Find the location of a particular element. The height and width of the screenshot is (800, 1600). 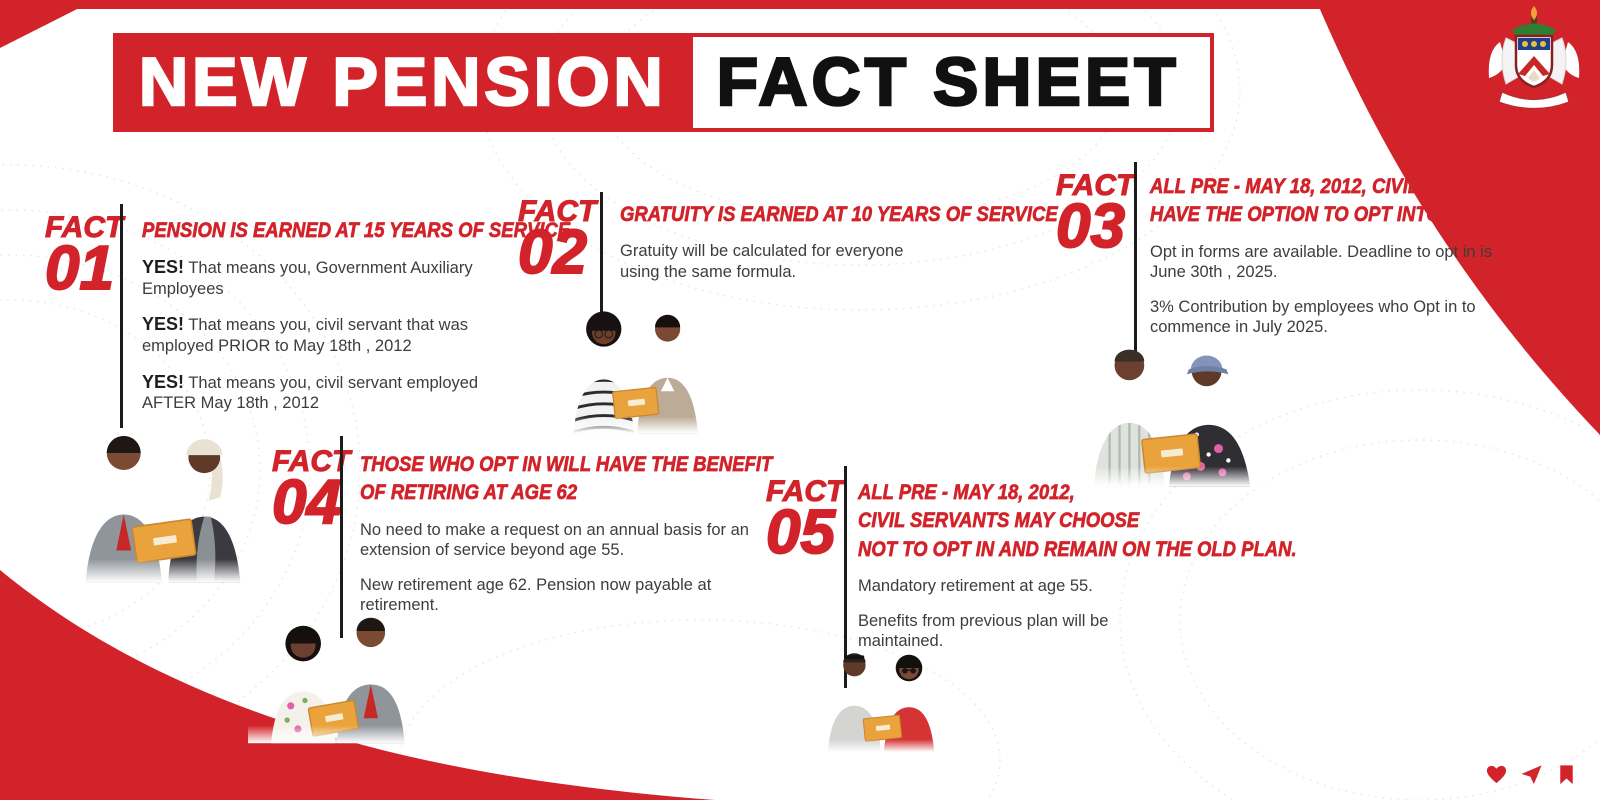

fact-01-number: FACT 01 is located at coordinates (84, 257).